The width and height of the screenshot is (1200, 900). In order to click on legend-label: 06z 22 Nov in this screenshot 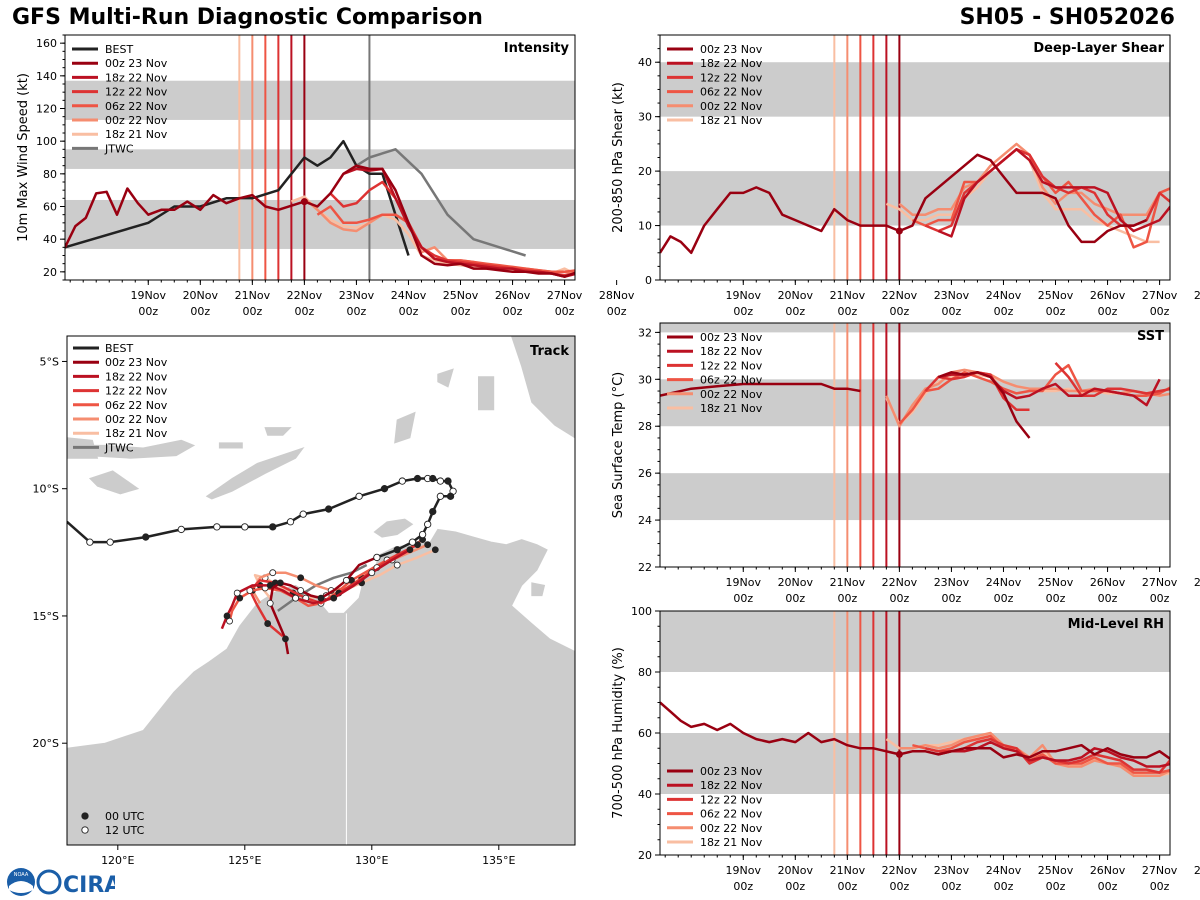, I will do `click(136, 405)`.